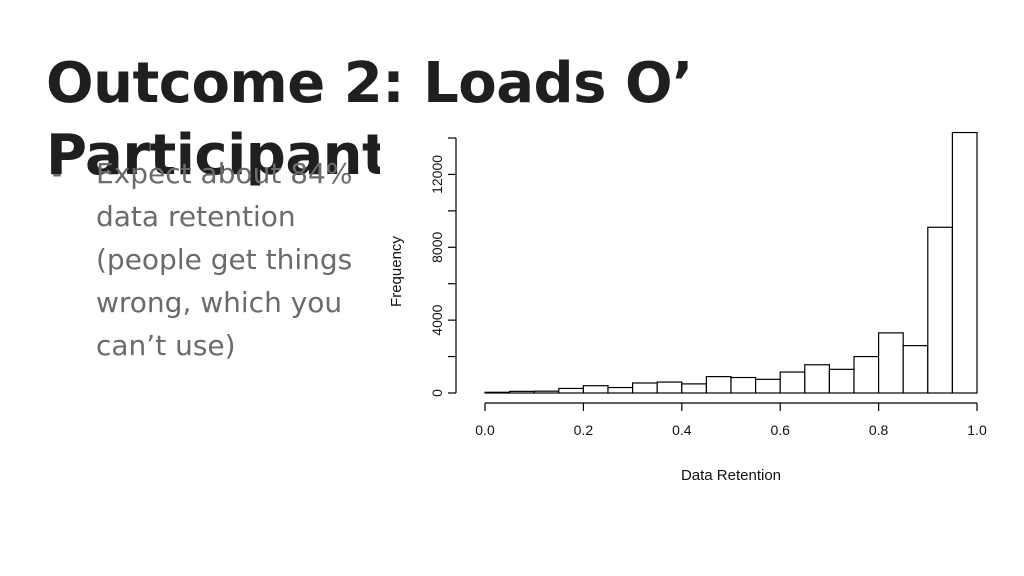 Image resolution: width=1024 pixels, height=576 pixels. I want to click on x-tick-label: 0.0, so click(485, 430).